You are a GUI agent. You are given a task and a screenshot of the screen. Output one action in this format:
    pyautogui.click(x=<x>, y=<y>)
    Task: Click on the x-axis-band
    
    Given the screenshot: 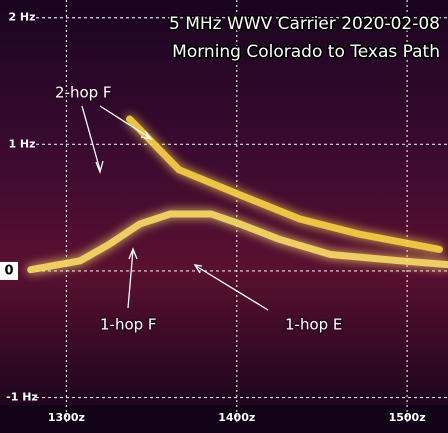 What is the action you would take?
    pyautogui.click(x=224, y=419)
    